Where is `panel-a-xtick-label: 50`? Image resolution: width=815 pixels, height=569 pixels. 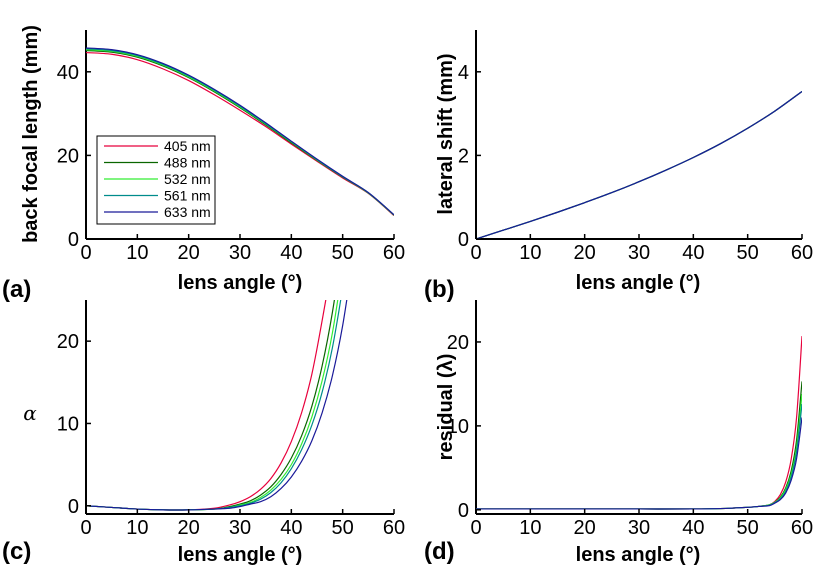
panel-a-xtick-label: 50 is located at coordinates (343, 253).